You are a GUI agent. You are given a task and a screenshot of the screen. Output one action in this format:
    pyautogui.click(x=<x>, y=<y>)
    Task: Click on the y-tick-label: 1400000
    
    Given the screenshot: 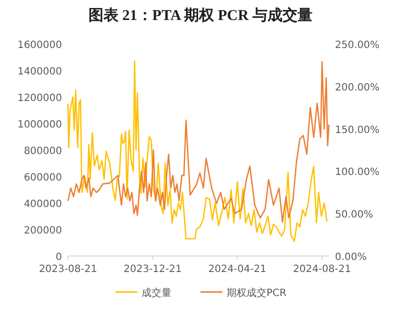 What is the action you would take?
    pyautogui.click(x=39, y=72)
    